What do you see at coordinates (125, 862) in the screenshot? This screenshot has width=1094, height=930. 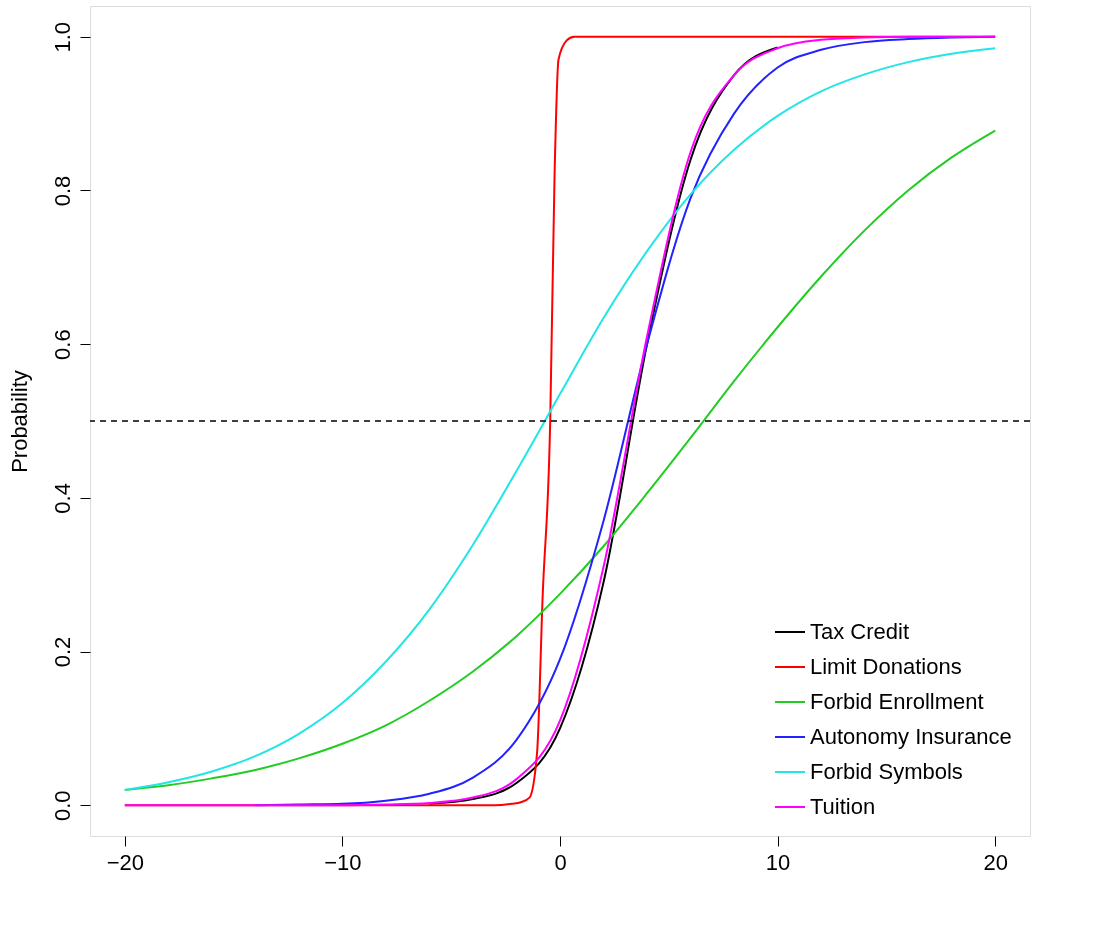 I see `x-tick-label: −20` at bounding box center [125, 862].